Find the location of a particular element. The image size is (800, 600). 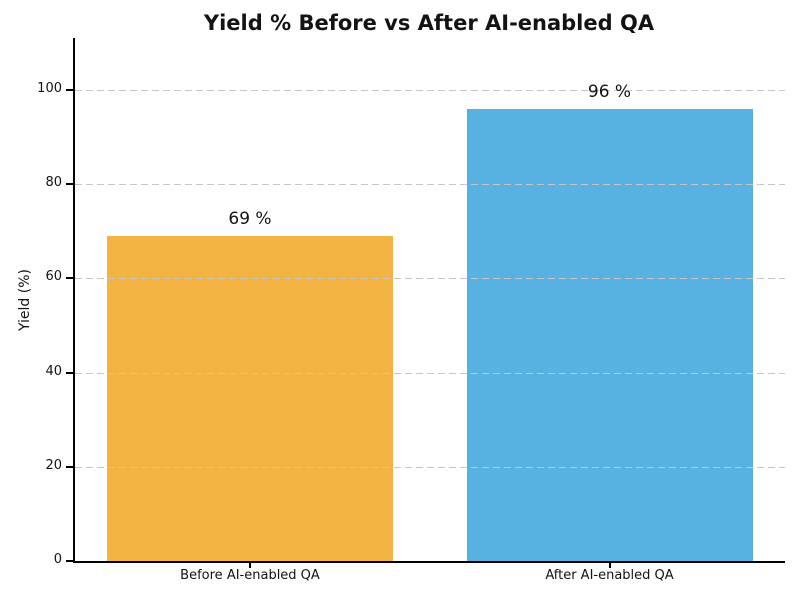

x-tick-label: Before AI-enabled QA is located at coordinates (250, 575).